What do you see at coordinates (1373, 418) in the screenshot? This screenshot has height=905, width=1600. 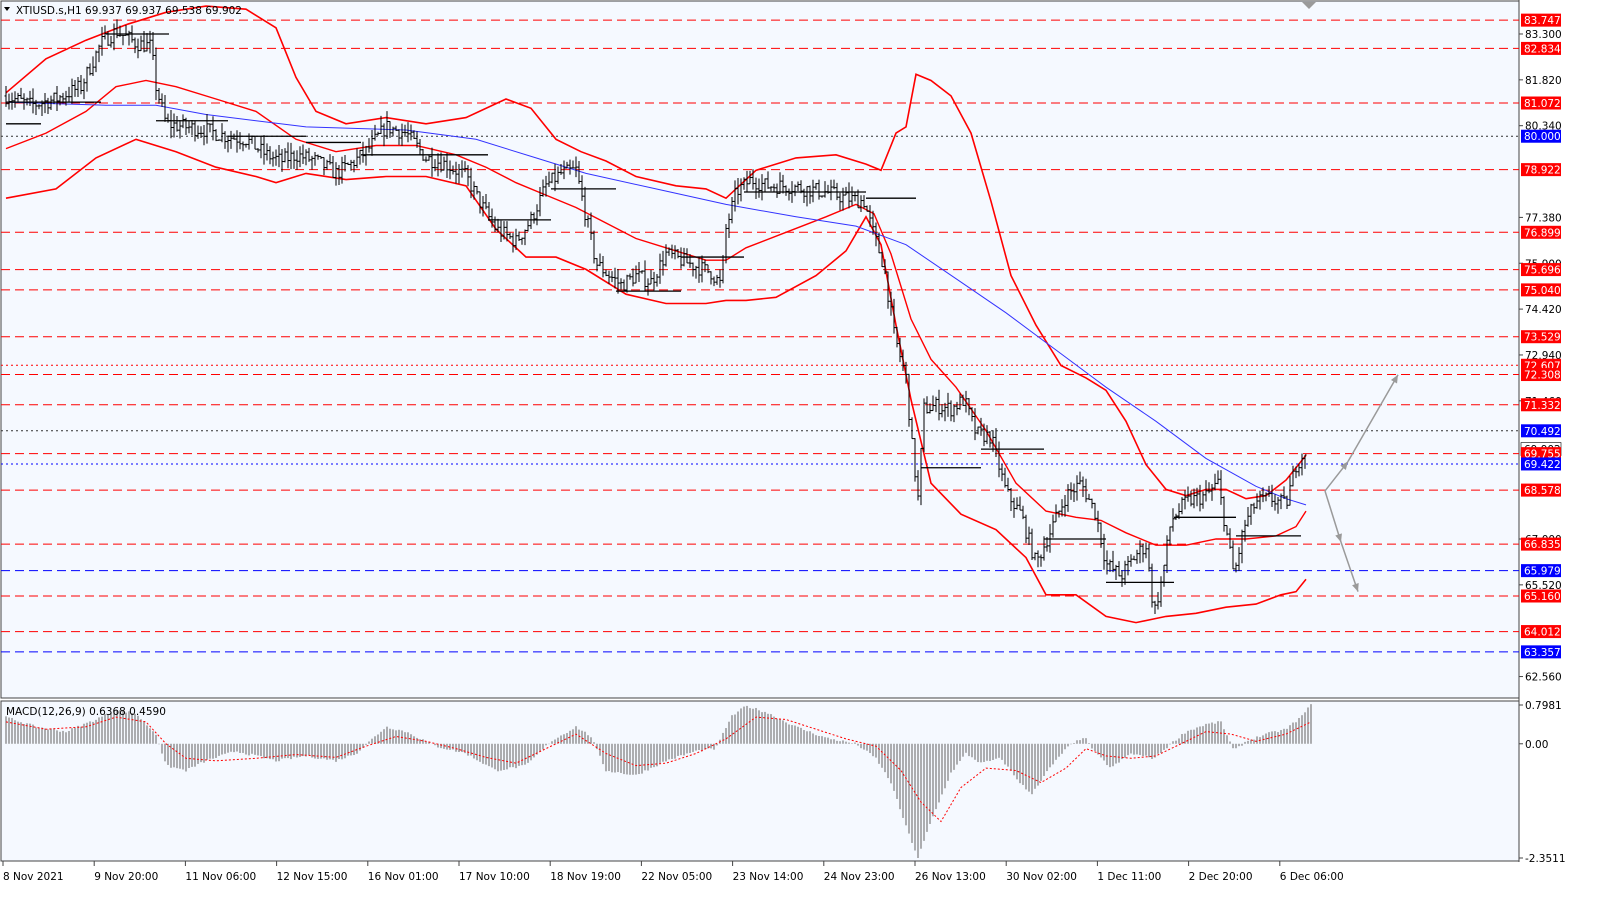 I see `forecast-arrow-segment` at bounding box center [1373, 418].